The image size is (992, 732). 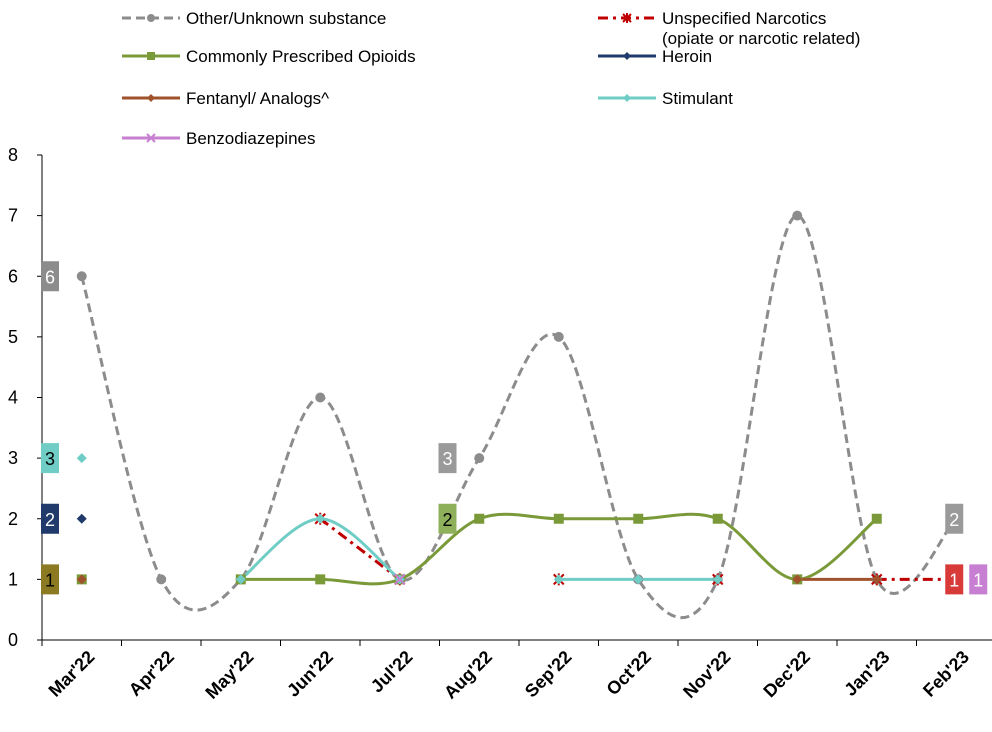 What do you see at coordinates (706, 674) in the screenshot?
I see `x-tick-label-nov-22: Nov'22` at bounding box center [706, 674].